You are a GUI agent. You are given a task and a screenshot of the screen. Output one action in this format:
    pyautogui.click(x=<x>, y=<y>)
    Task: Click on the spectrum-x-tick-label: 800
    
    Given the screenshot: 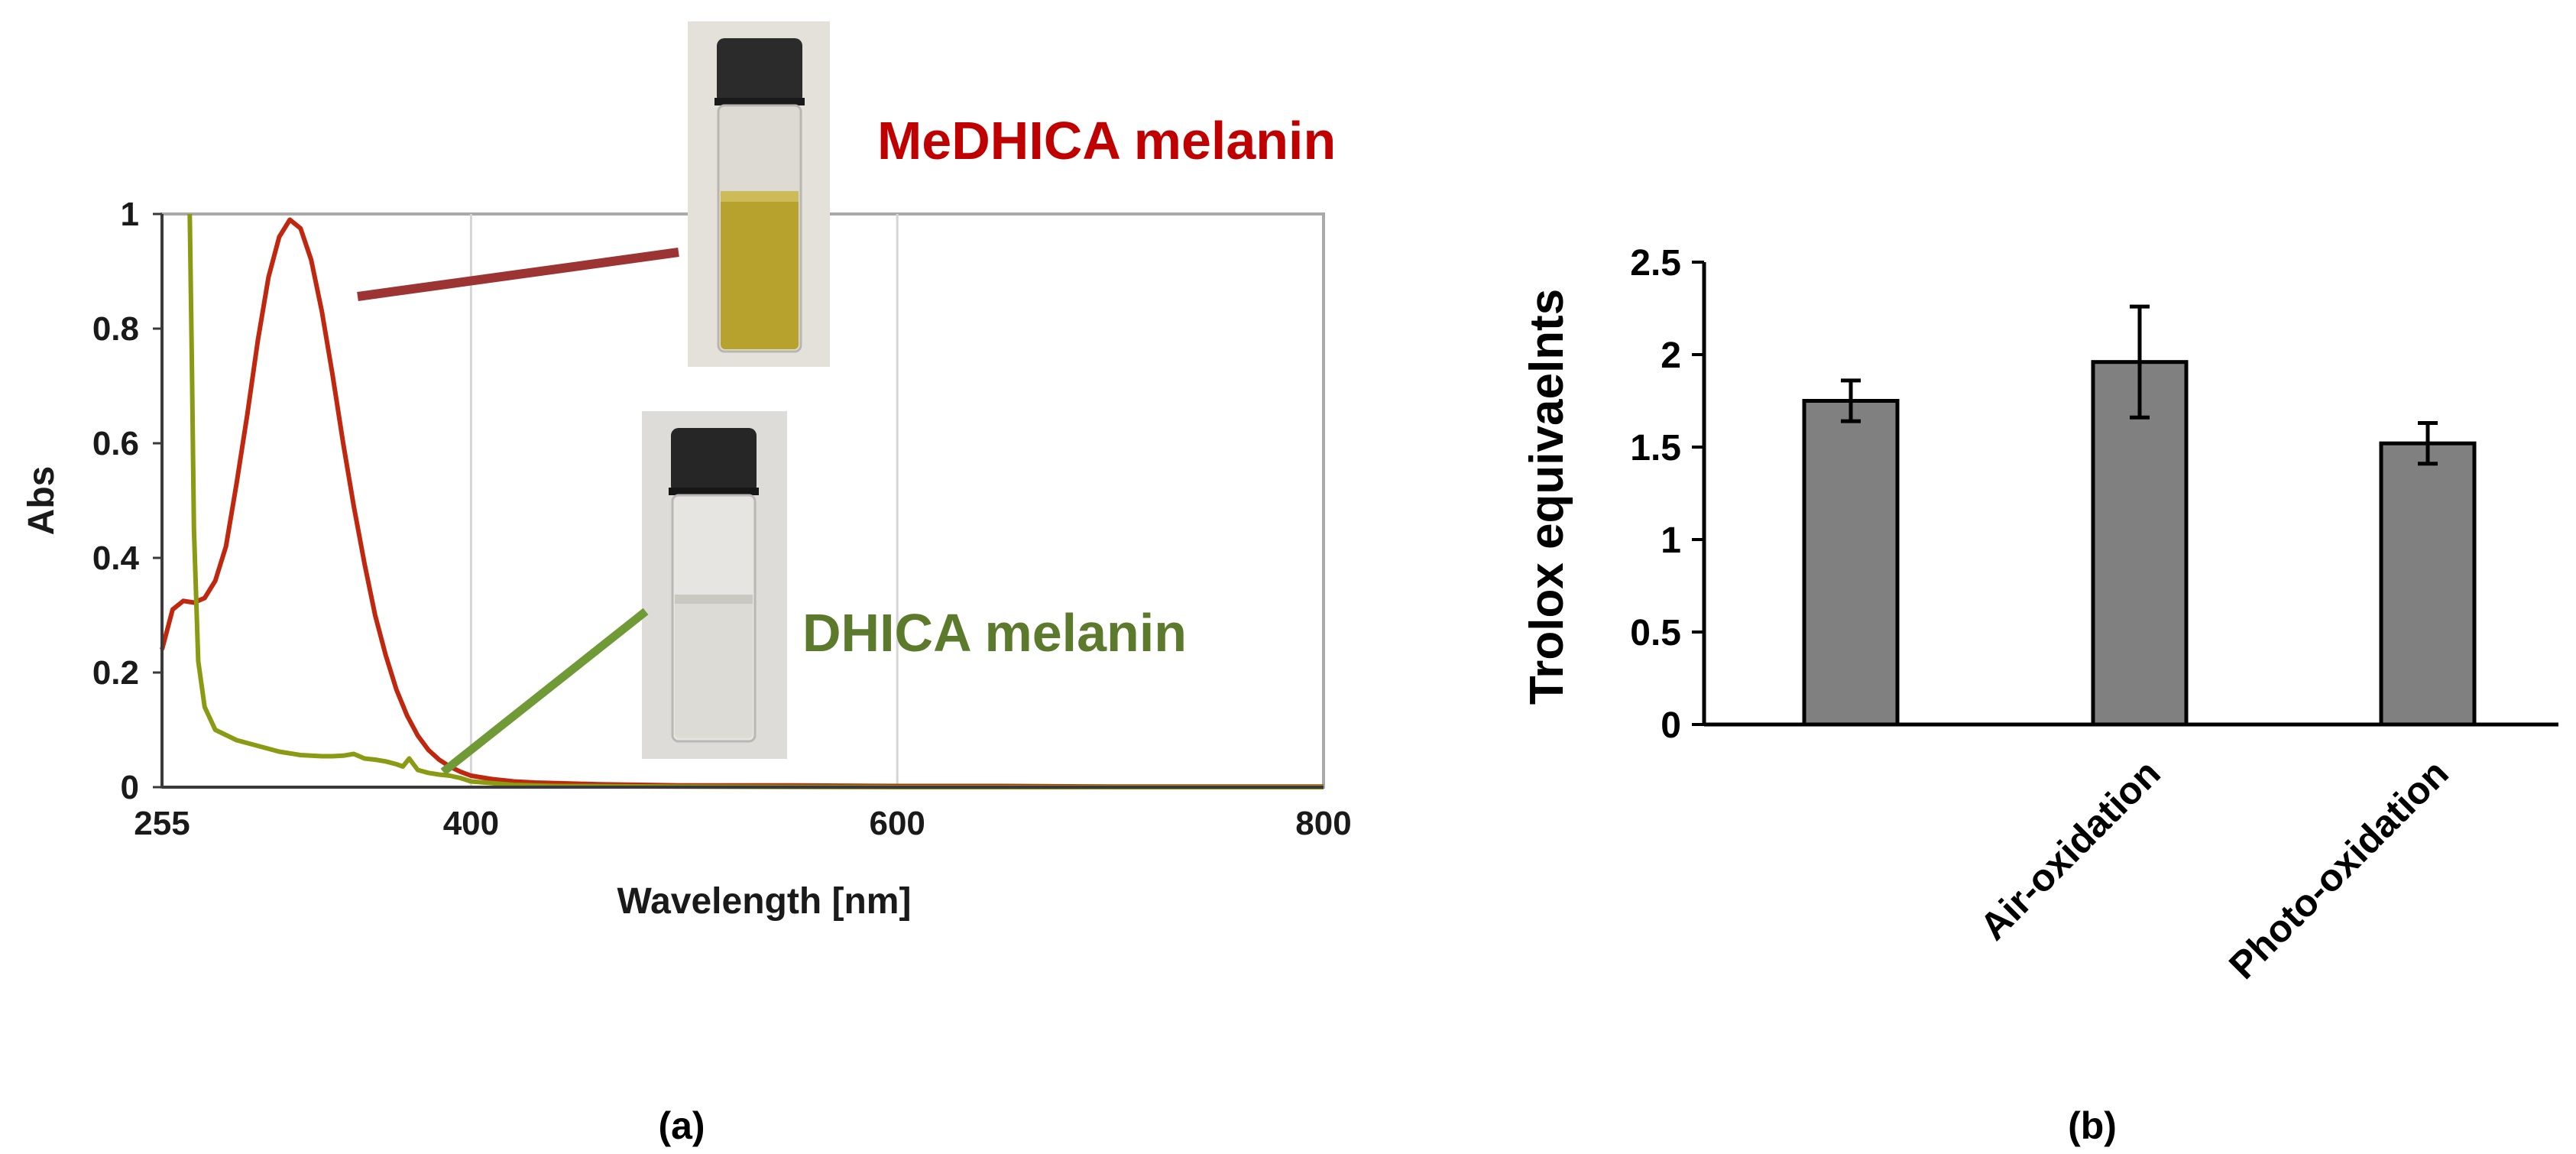 What is the action you would take?
    pyautogui.click(x=1323, y=824)
    